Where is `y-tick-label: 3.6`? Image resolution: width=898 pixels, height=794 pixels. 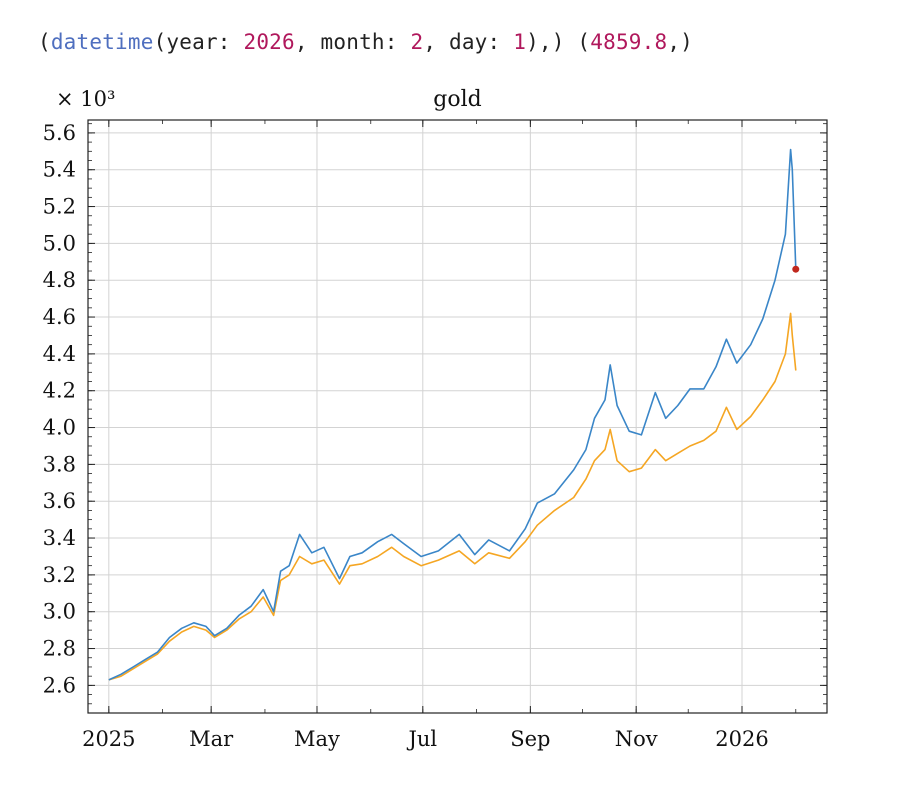 y-tick-label: 3.6 is located at coordinates (59, 501).